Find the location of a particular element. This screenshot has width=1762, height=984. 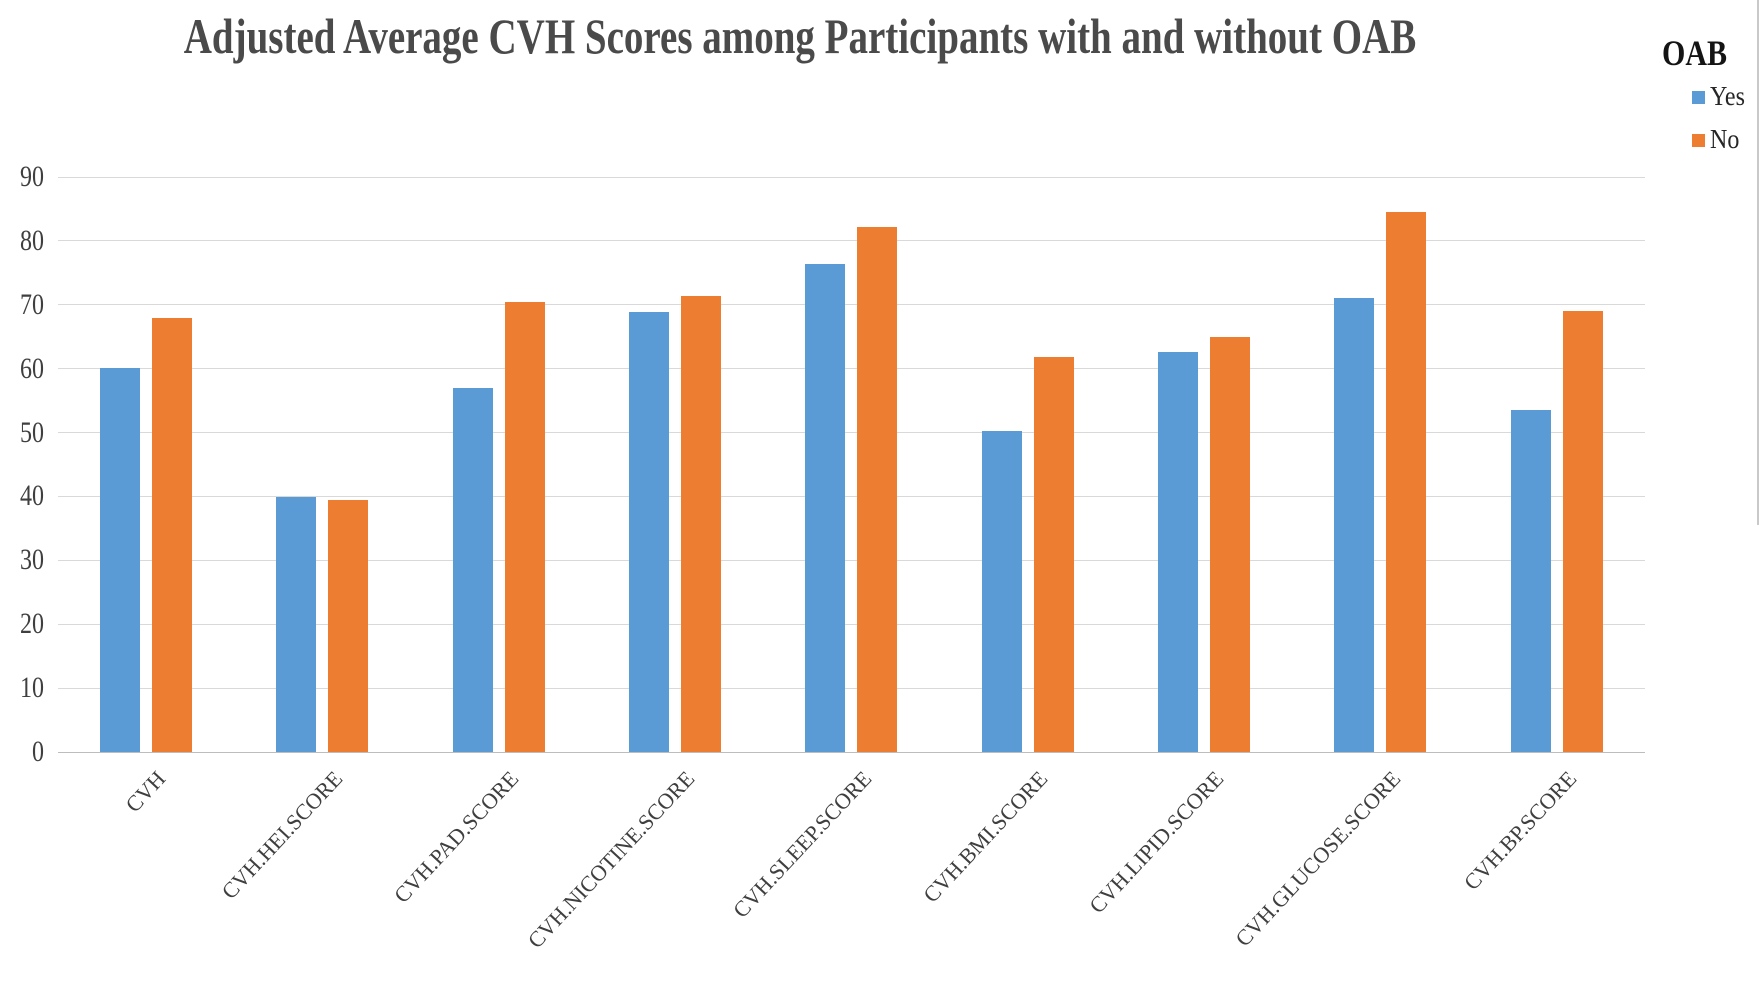

bar-group-cvh-pad-score is located at coordinates (499, 464).